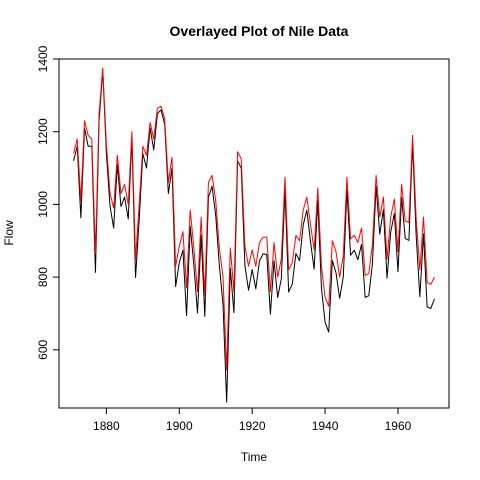 Image resolution: width=480 pixels, height=480 pixels. What do you see at coordinates (43, 277) in the screenshot?
I see `y-tick-label: 800` at bounding box center [43, 277].